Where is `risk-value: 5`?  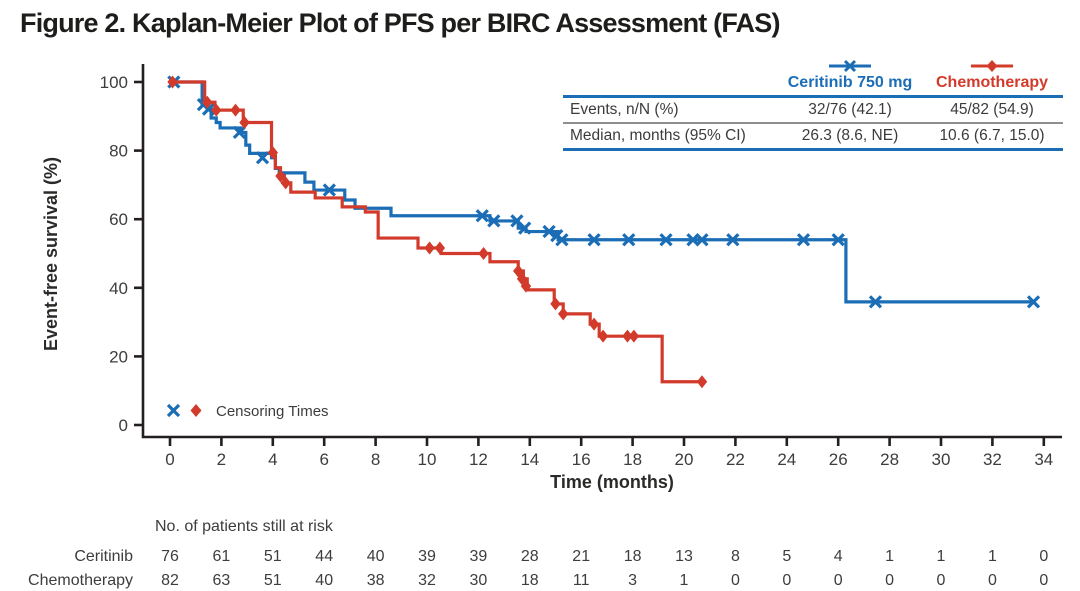
risk-value: 5 is located at coordinates (786, 556).